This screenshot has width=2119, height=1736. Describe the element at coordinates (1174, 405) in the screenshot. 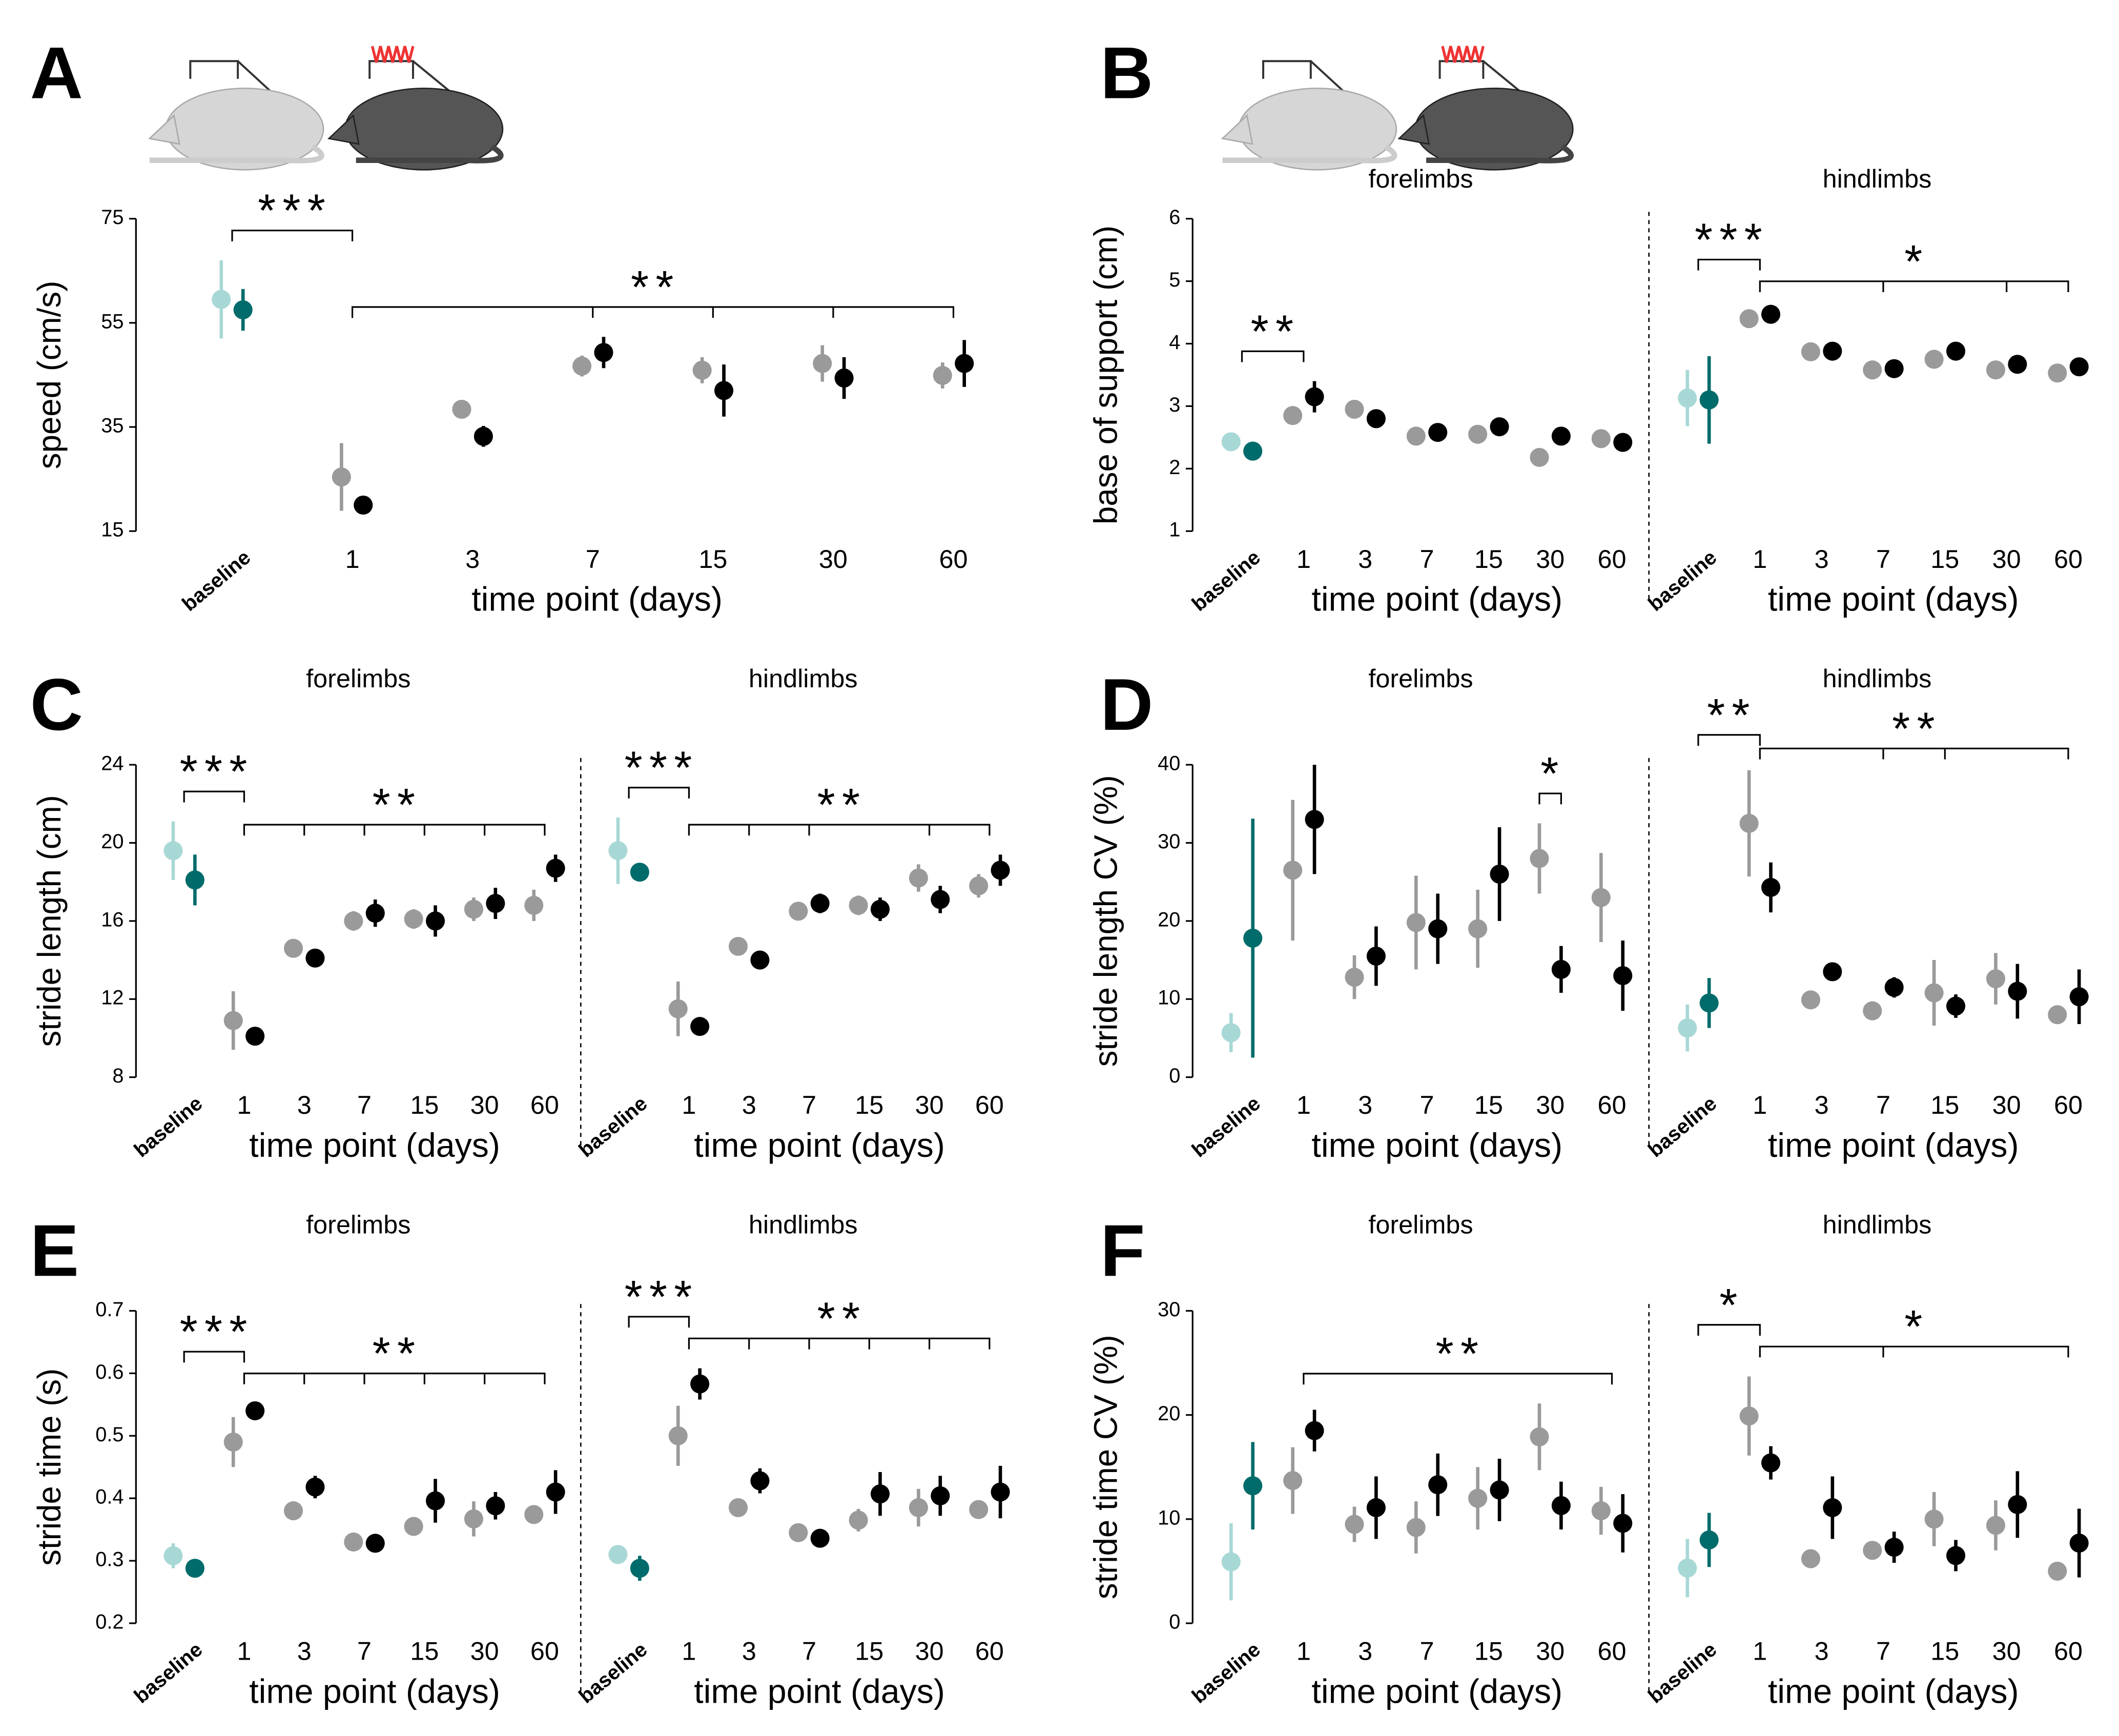

I see `y-tick-label: 3` at that location.